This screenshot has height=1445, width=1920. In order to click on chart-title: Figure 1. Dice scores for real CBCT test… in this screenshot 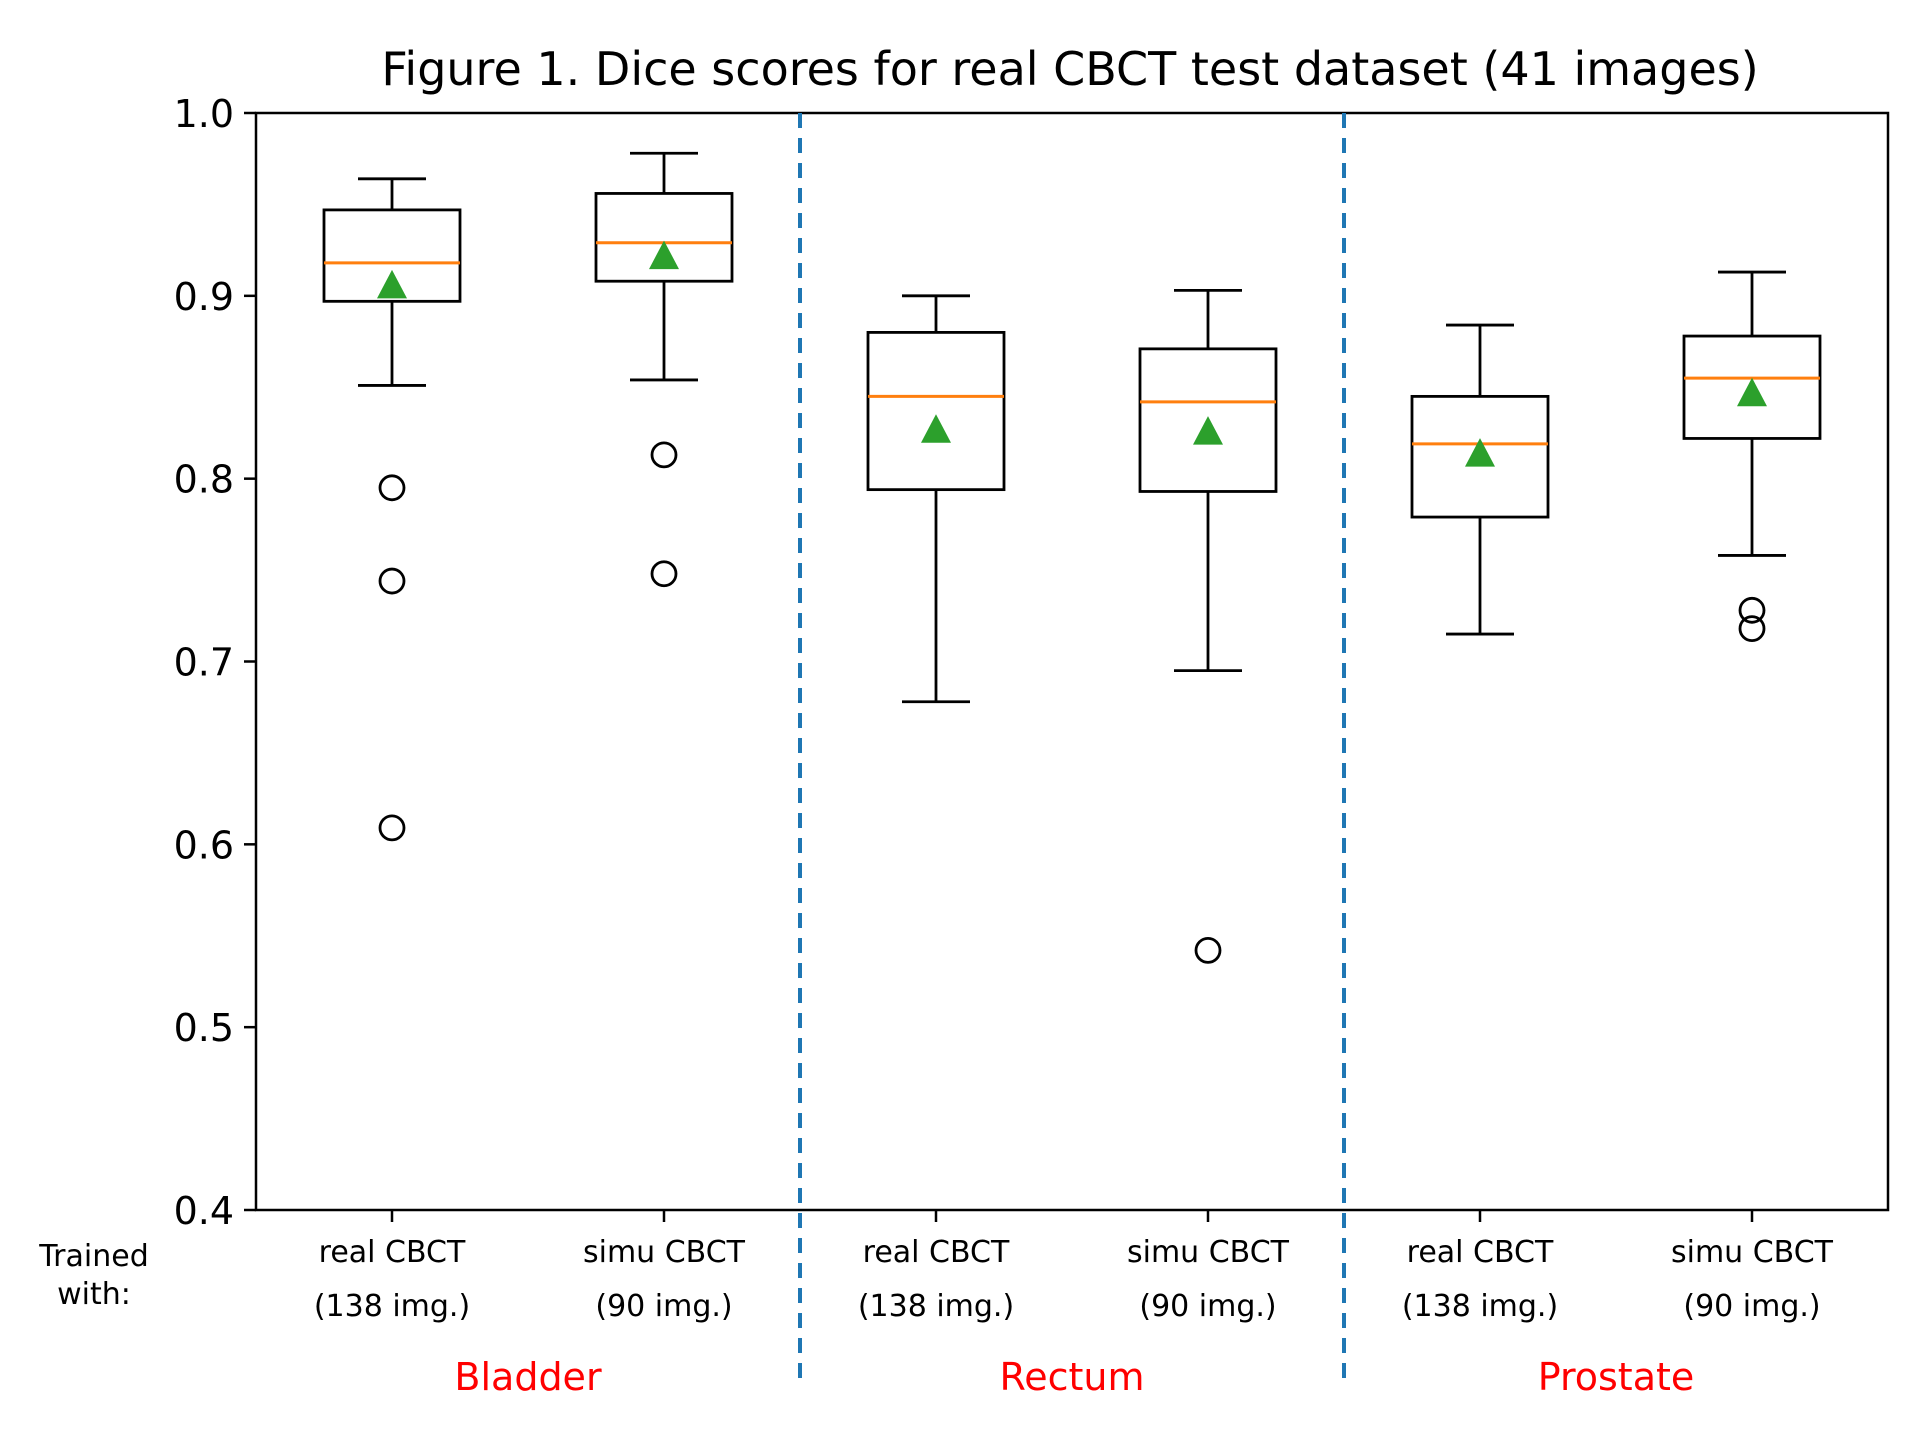, I will do `click(1069, 69)`.